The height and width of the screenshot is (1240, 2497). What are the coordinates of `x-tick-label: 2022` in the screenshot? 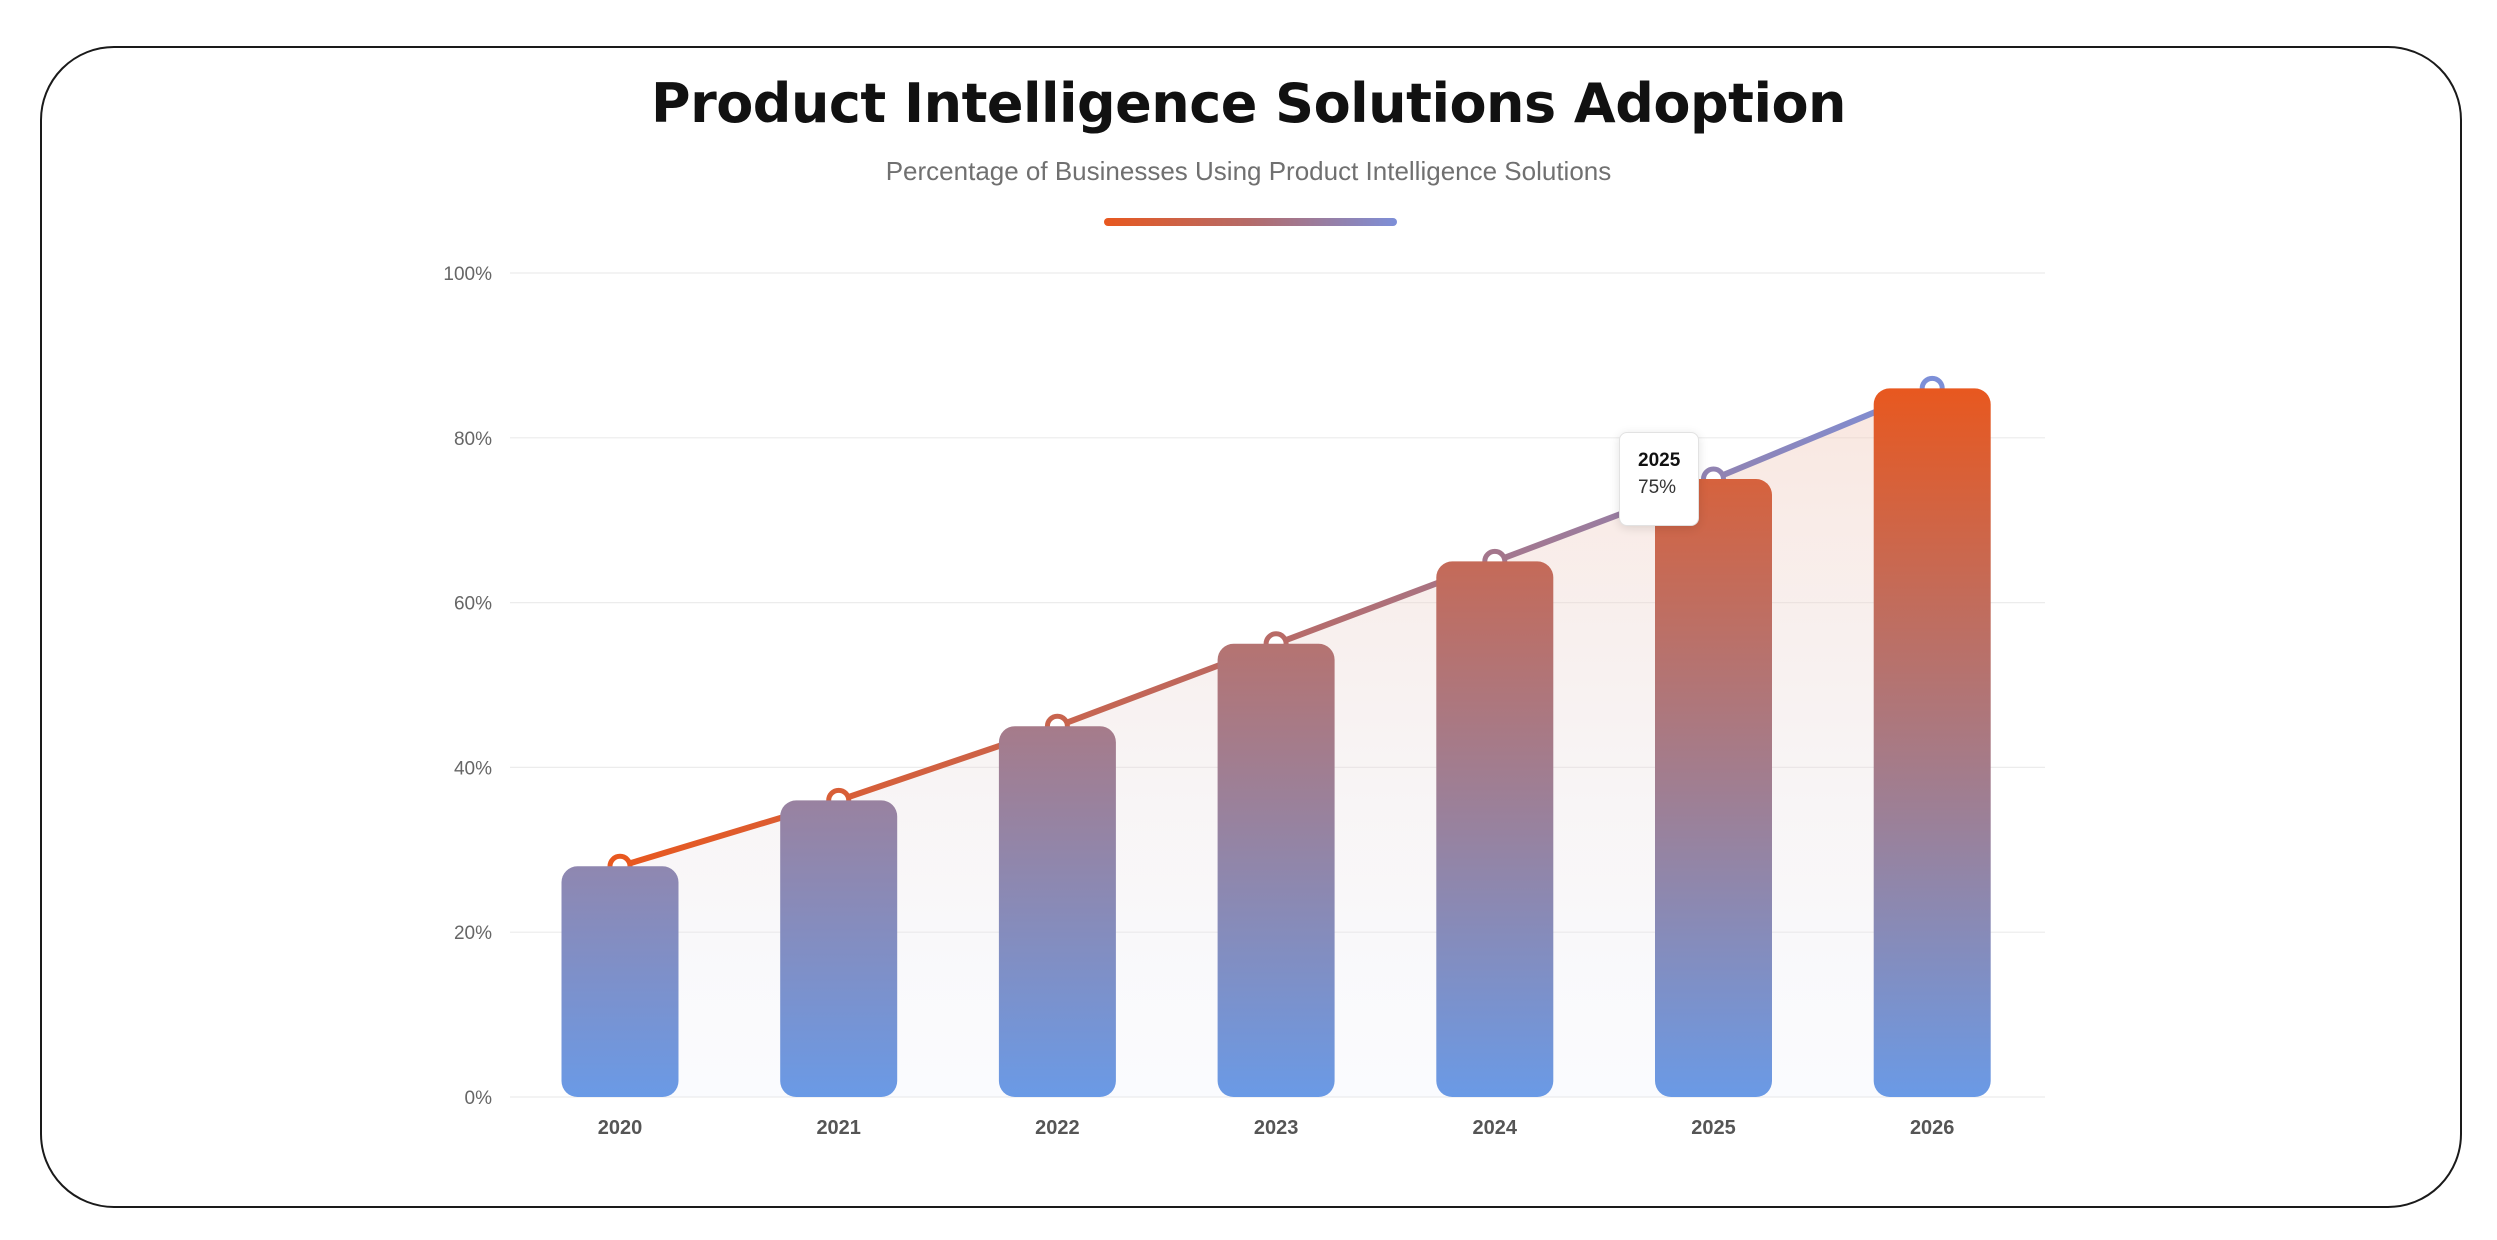 It's located at (1057, 1128).